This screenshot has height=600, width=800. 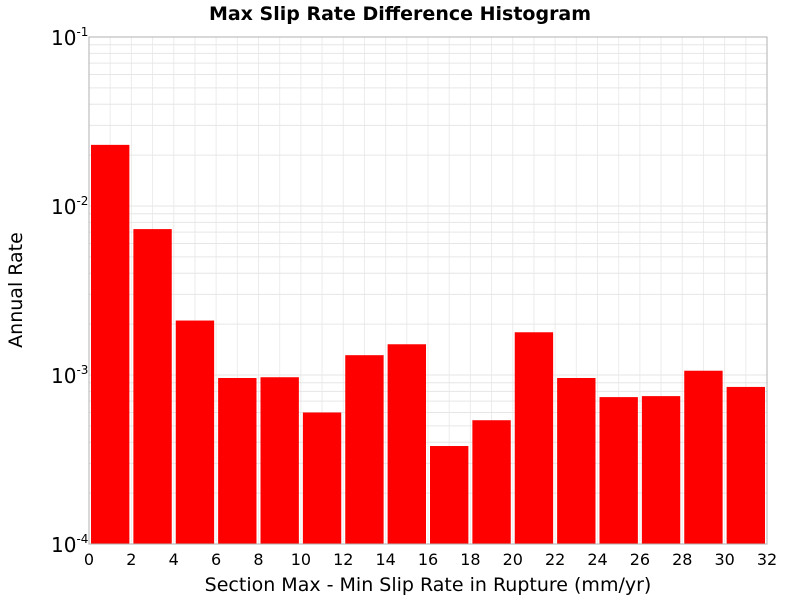 What do you see at coordinates (16, 290) in the screenshot?
I see `y-axis-label: Annual Rate` at bounding box center [16, 290].